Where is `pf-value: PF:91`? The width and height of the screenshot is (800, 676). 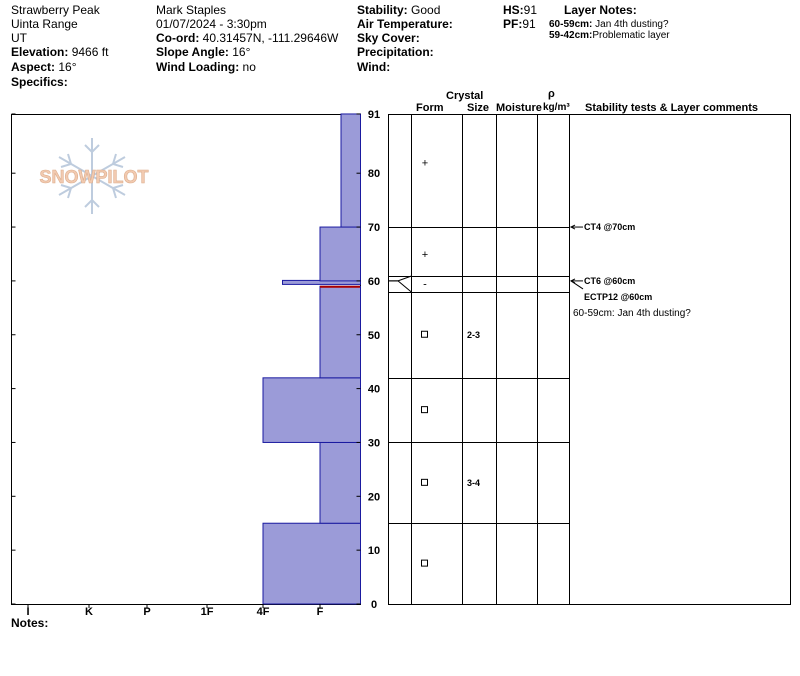 pf-value: PF:91 is located at coordinates (519, 24).